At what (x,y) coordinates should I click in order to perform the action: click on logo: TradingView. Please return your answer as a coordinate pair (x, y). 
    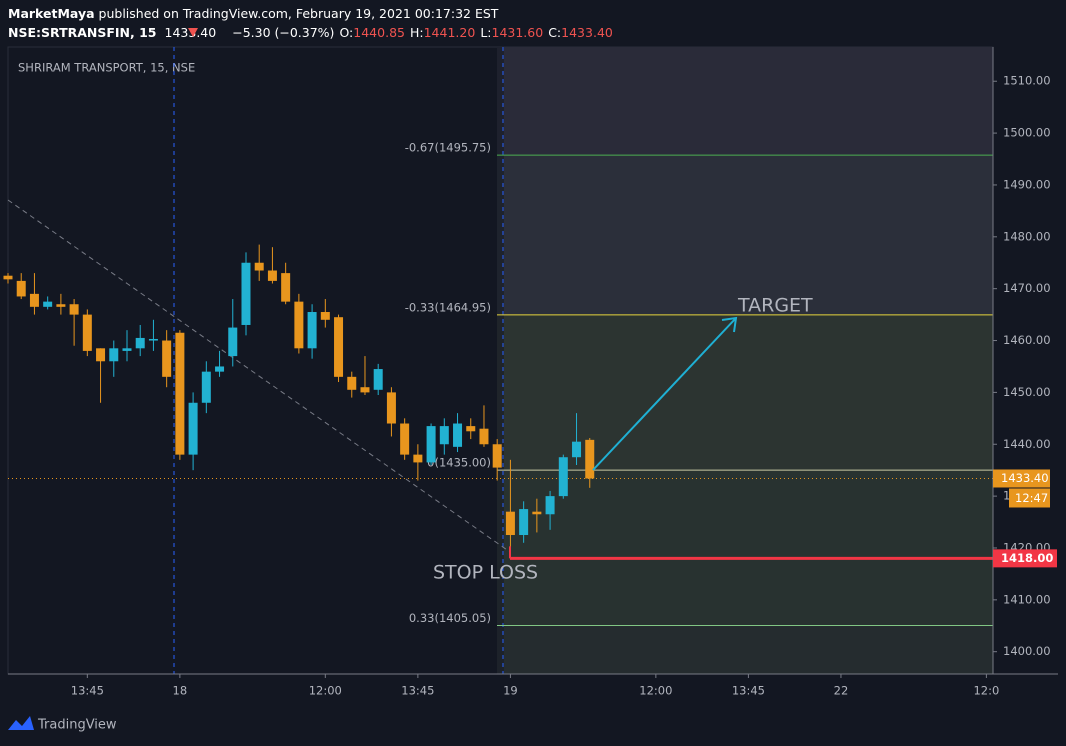
    Looking at the image, I should click on (62, 724).